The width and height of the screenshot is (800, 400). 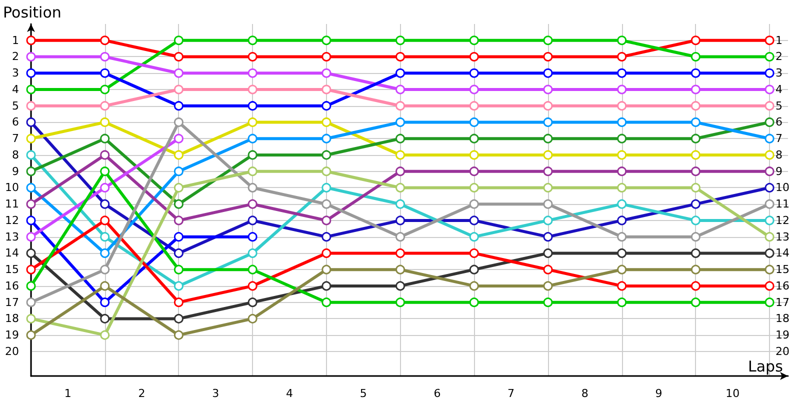 What do you see at coordinates (15, 122) in the screenshot?
I see `y-tick-label: 6` at bounding box center [15, 122].